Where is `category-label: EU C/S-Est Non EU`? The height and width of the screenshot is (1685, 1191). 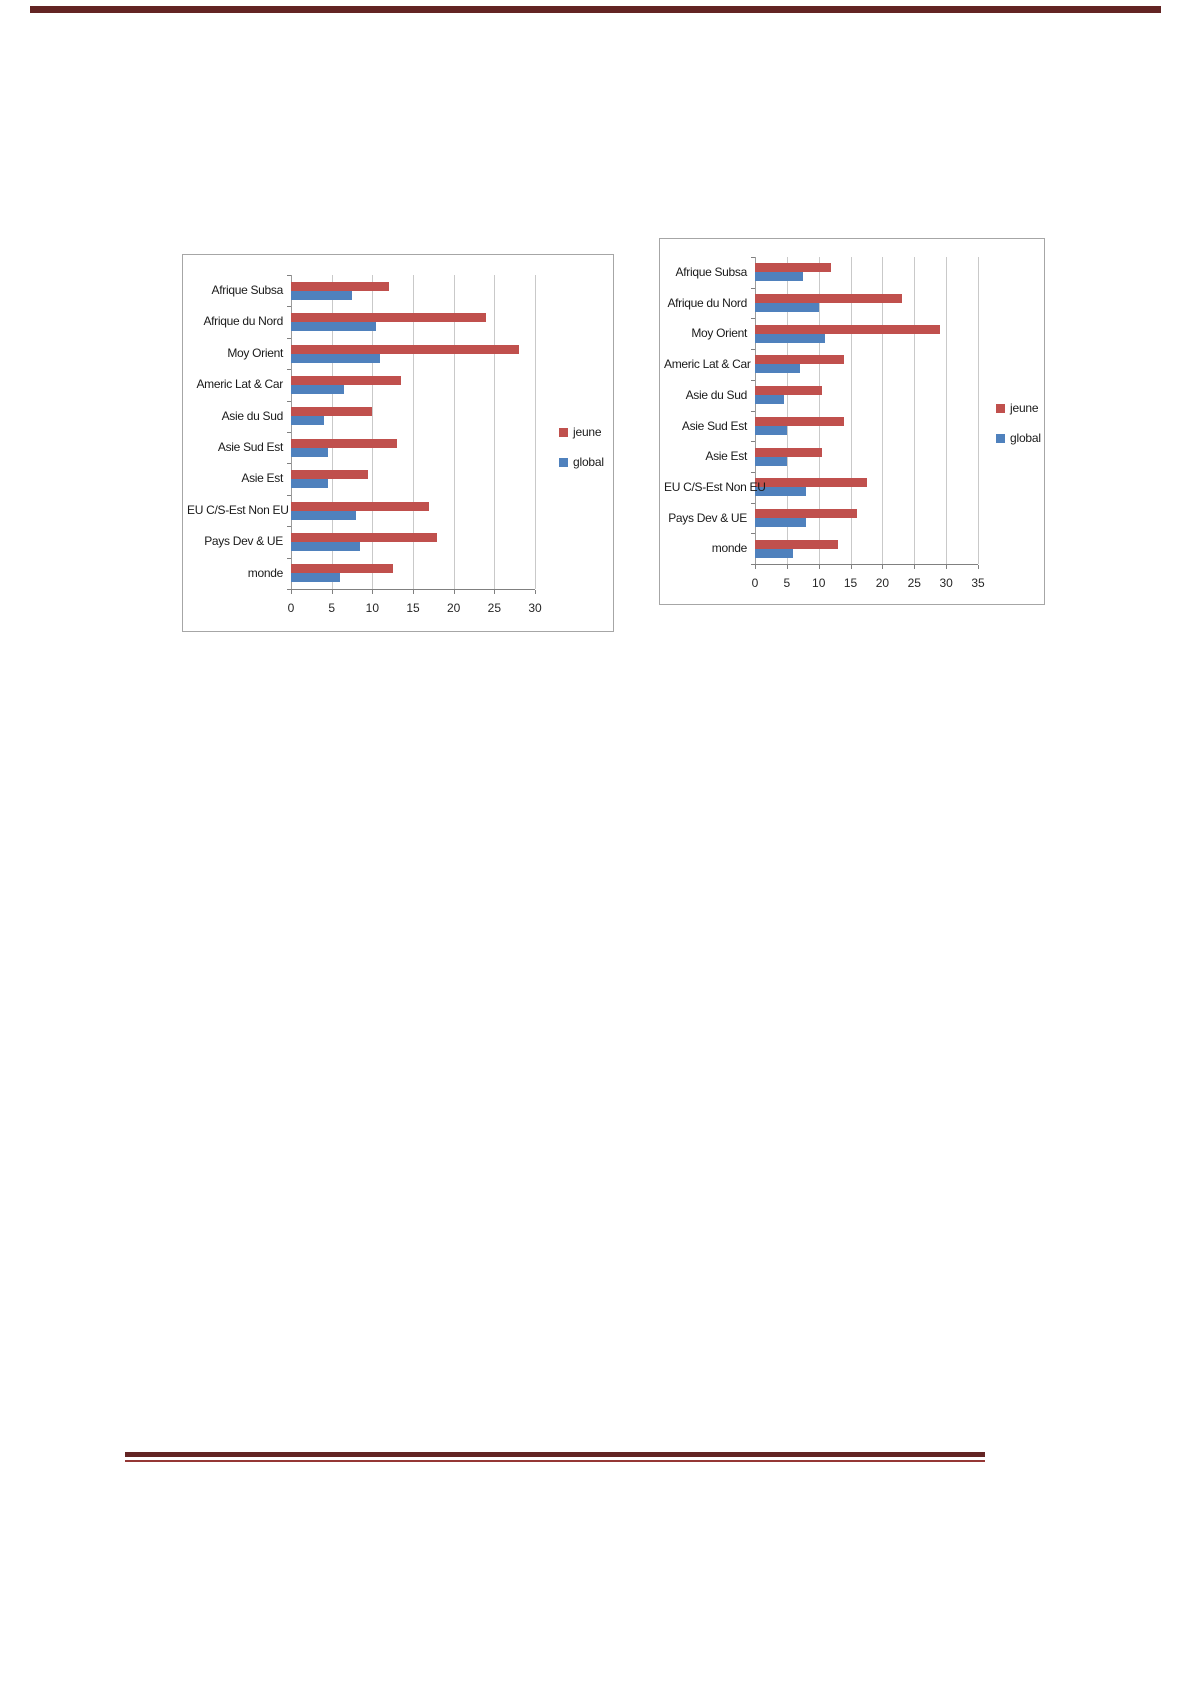
category-label: EU C/S-Est Non EU is located at coordinates (715, 486).